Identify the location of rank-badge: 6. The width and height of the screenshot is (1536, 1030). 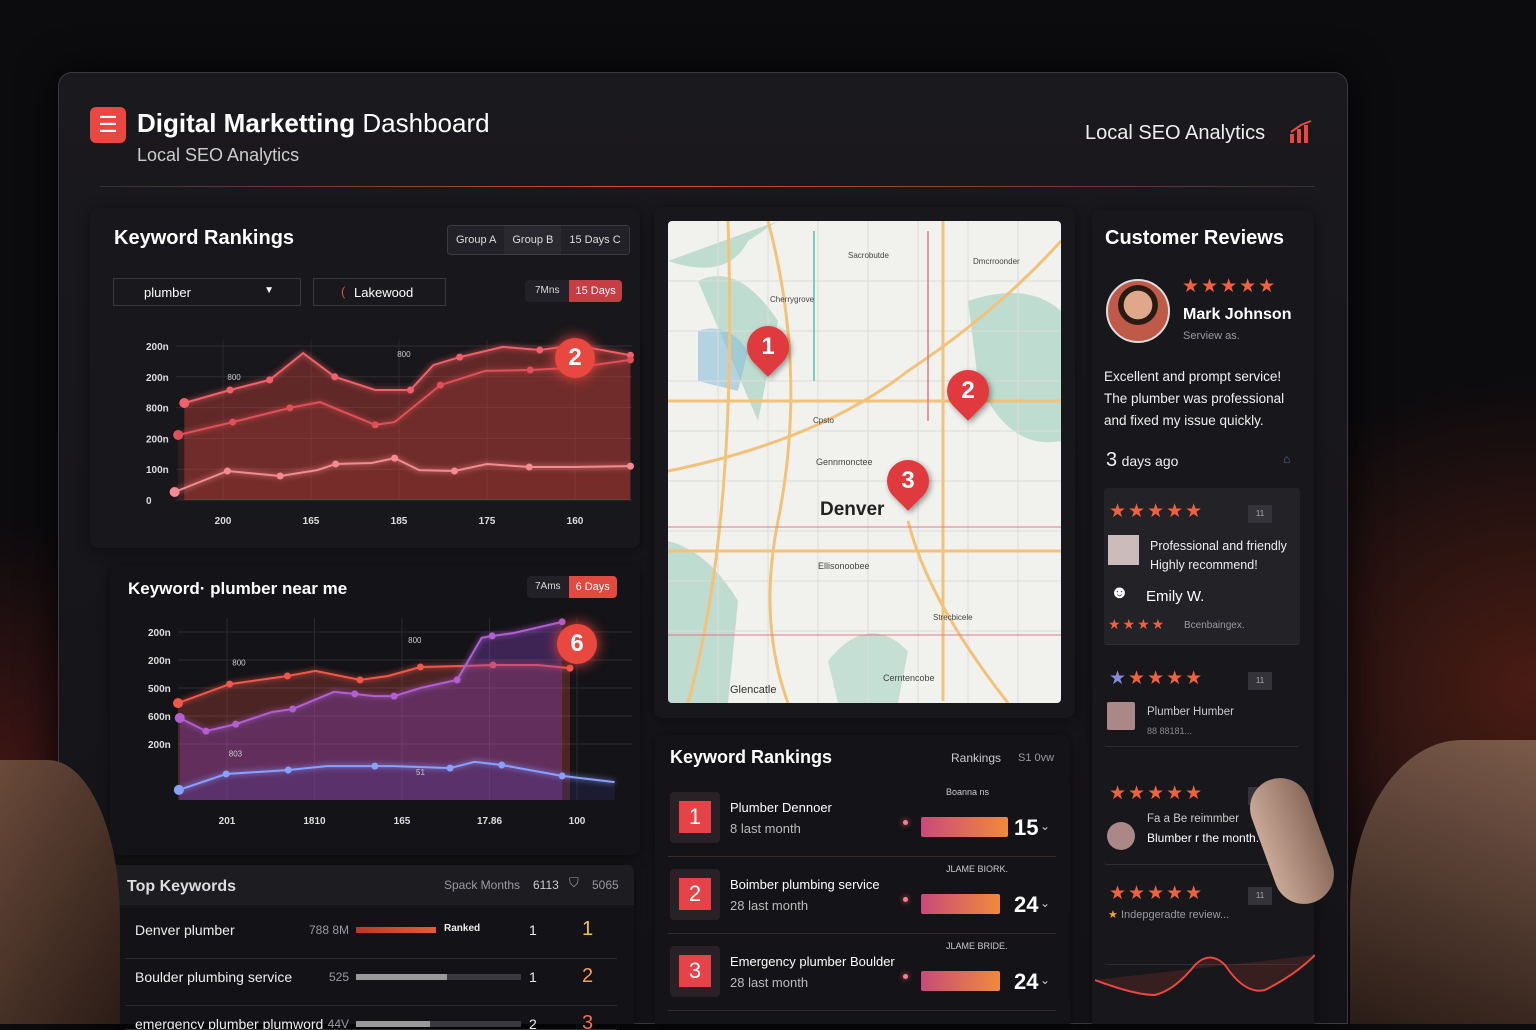
(577, 644).